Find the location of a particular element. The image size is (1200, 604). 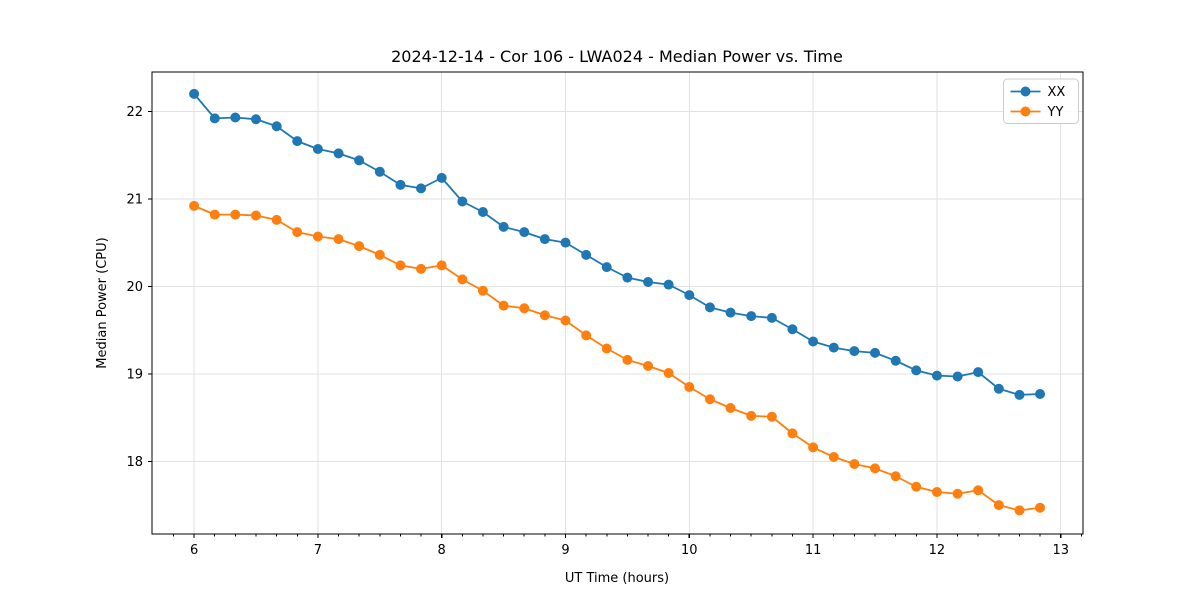

x-tick-label: 9 is located at coordinates (565, 550).